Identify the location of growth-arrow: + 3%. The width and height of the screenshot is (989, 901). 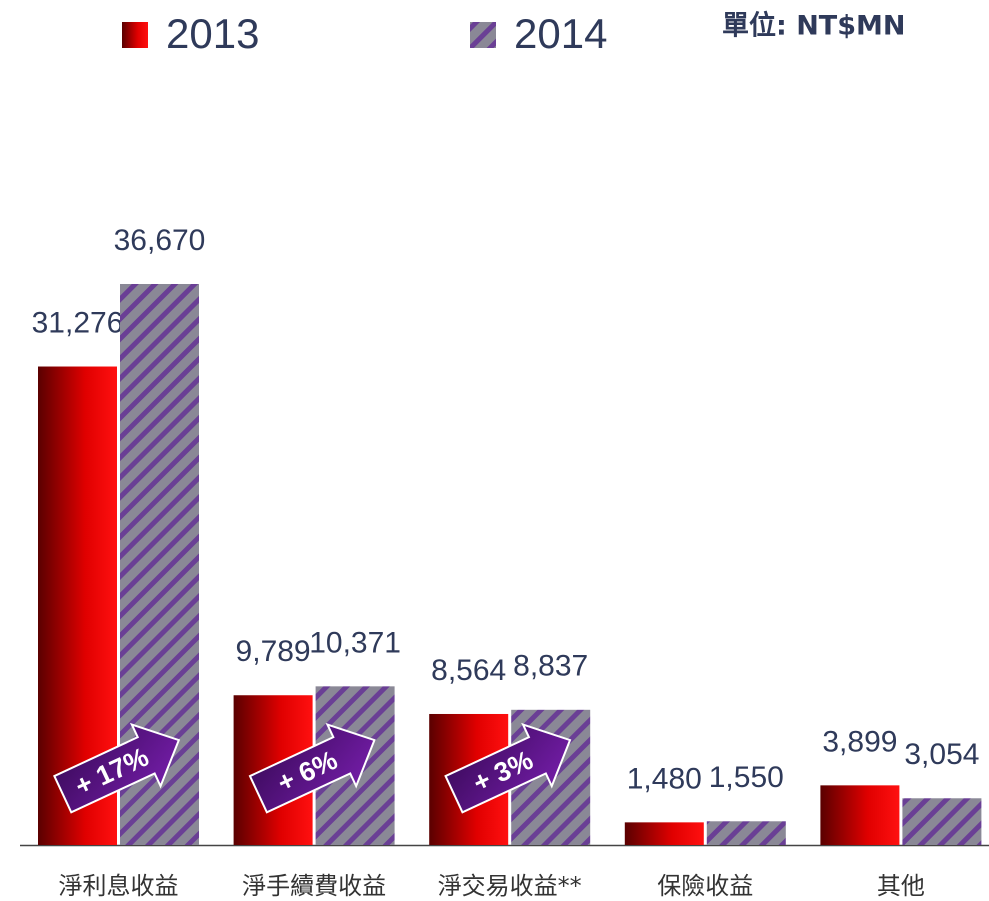
(508, 768).